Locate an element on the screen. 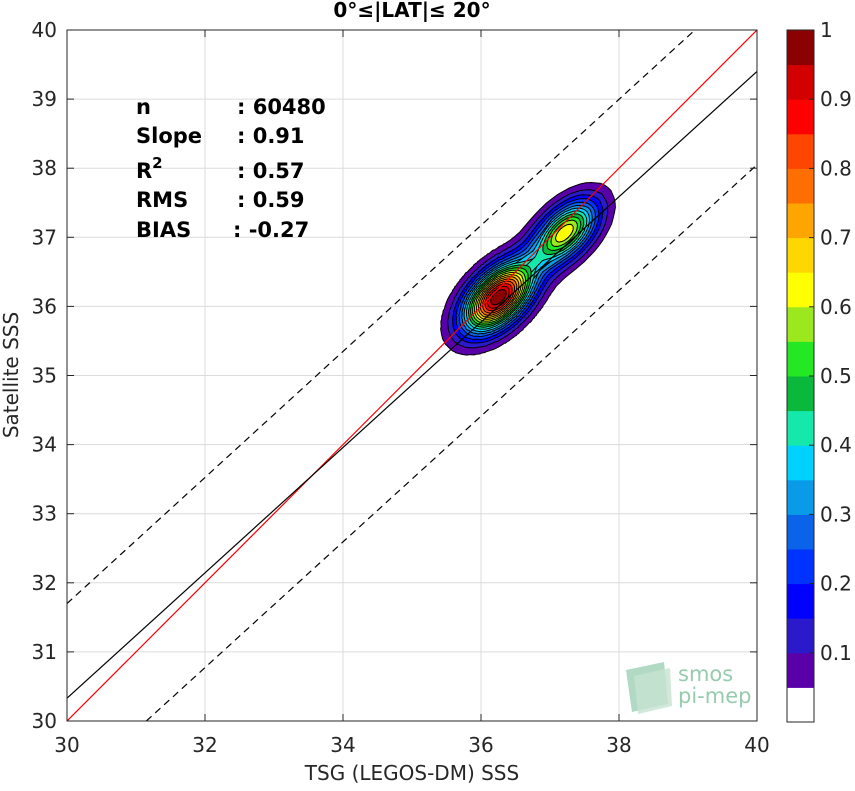  stat-r2-base: R is located at coordinates (144, 171).